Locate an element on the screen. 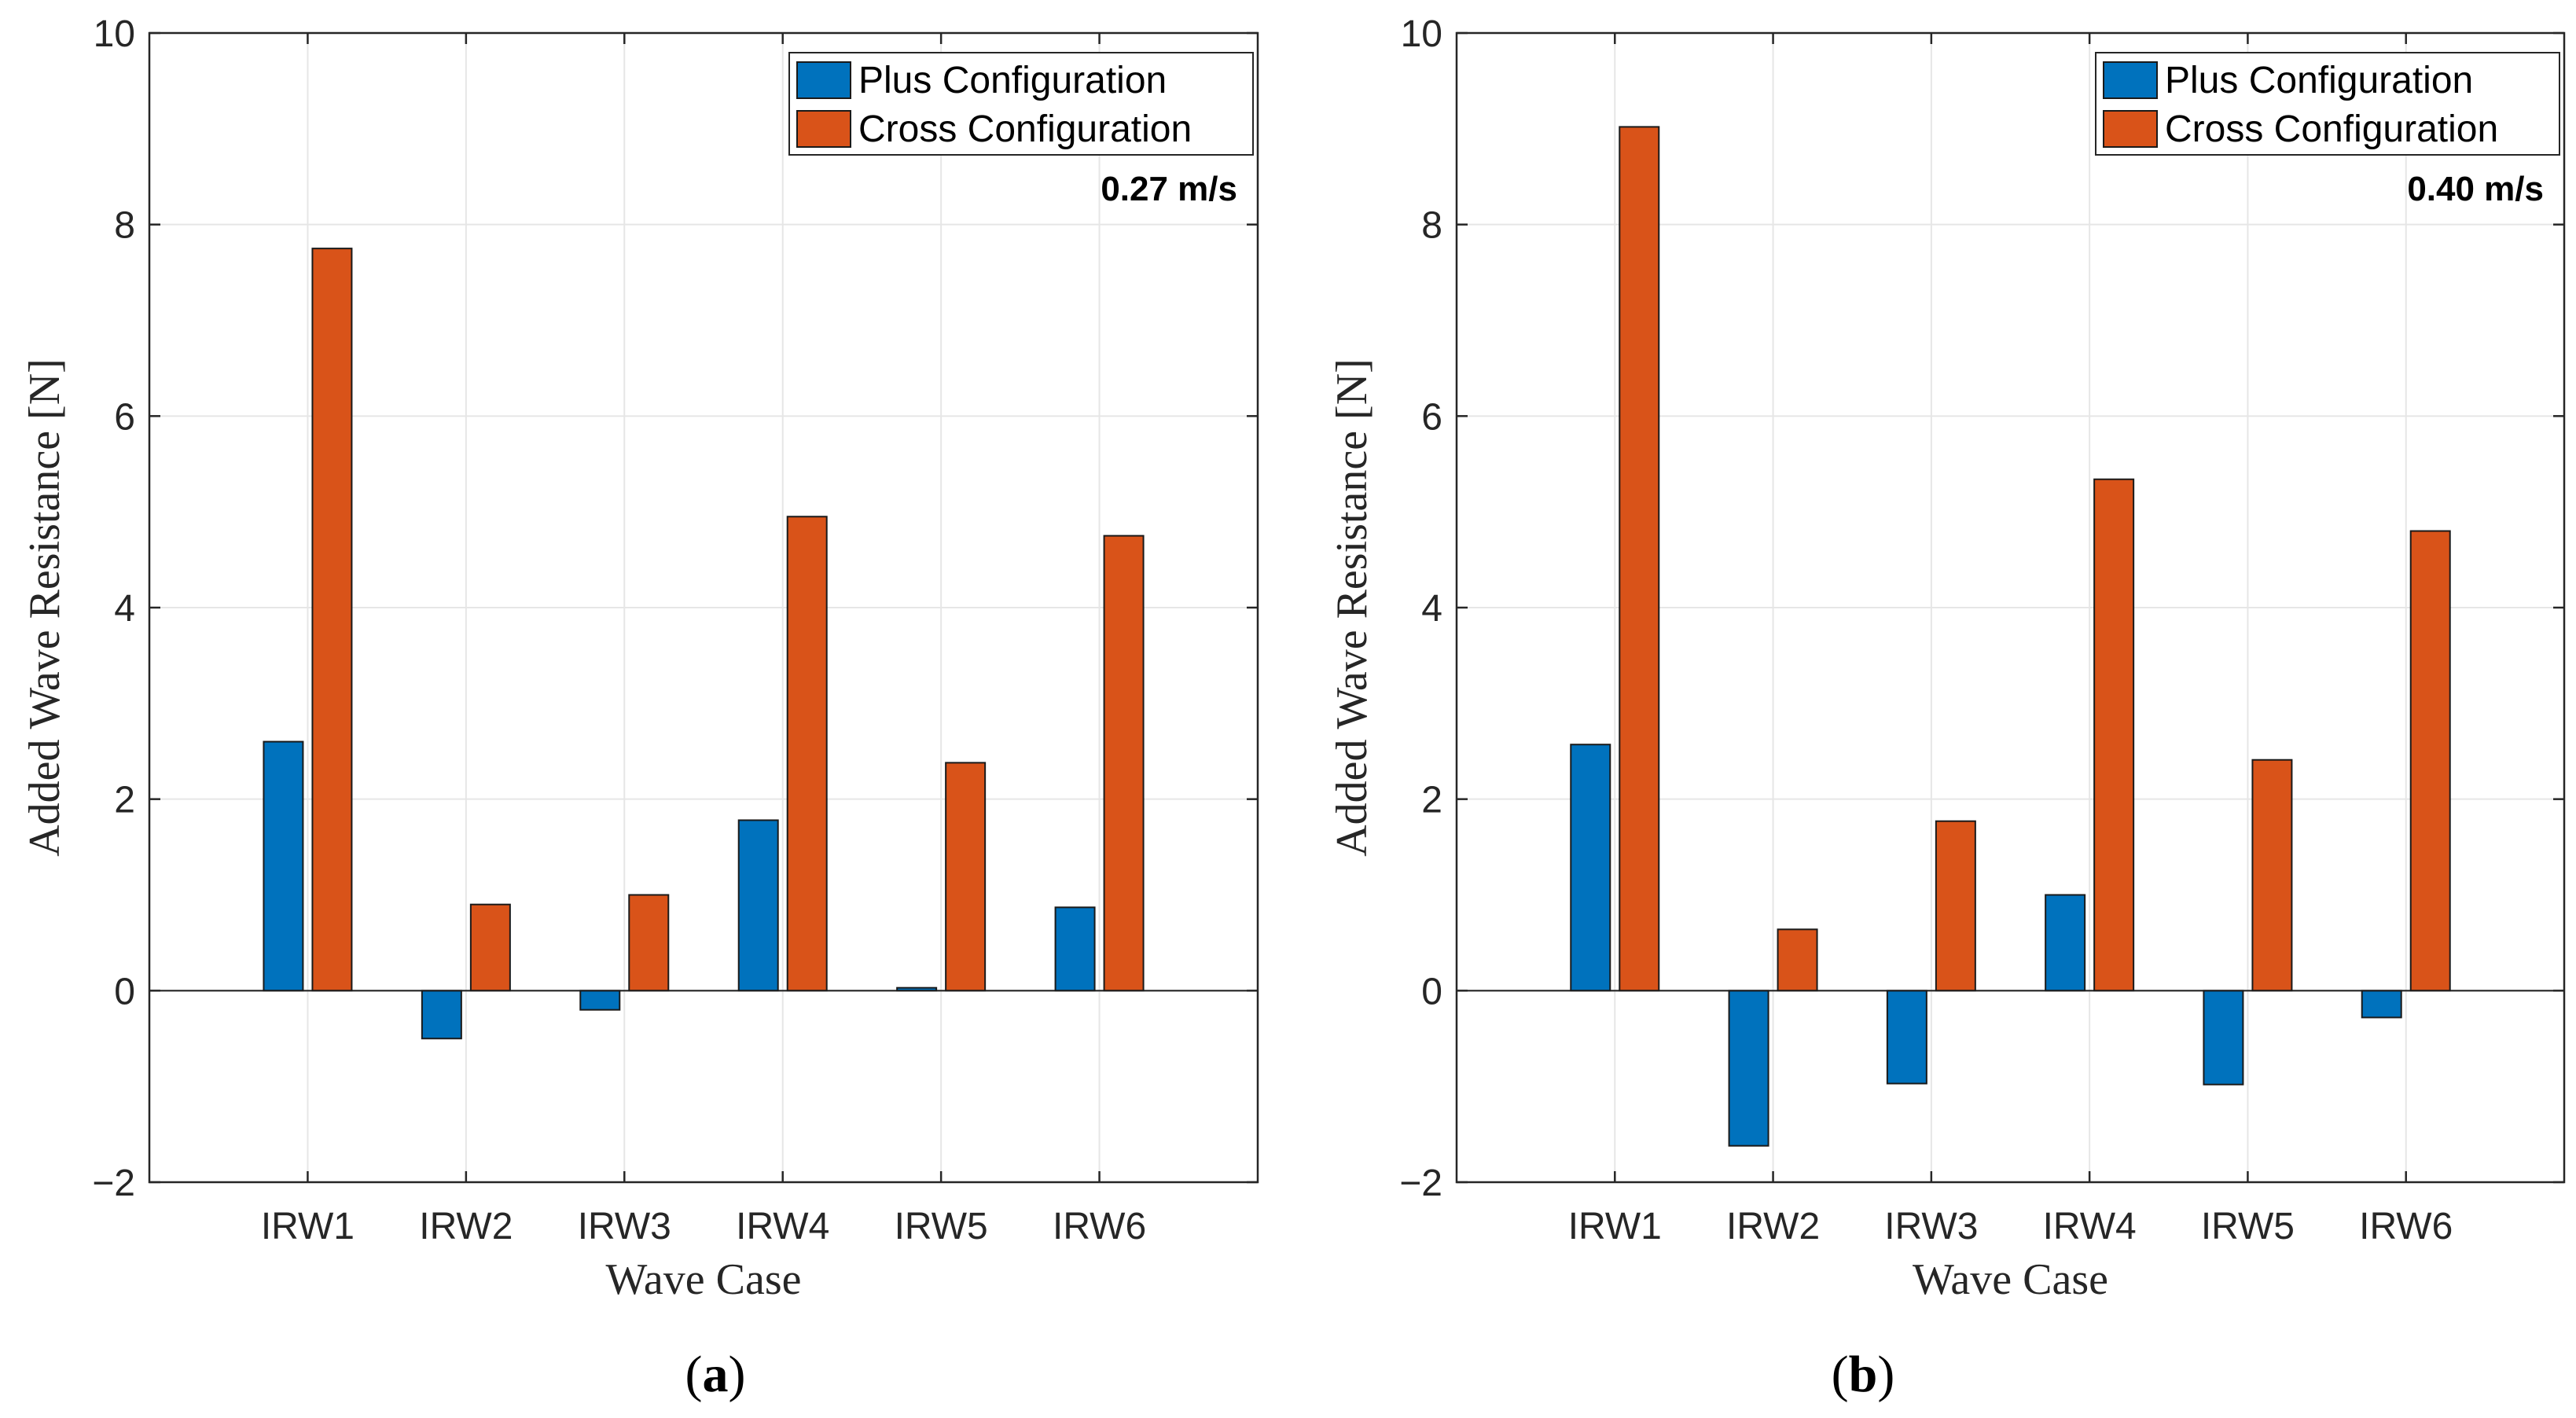  speed-label: 0.40 m/s is located at coordinates (2475, 189).